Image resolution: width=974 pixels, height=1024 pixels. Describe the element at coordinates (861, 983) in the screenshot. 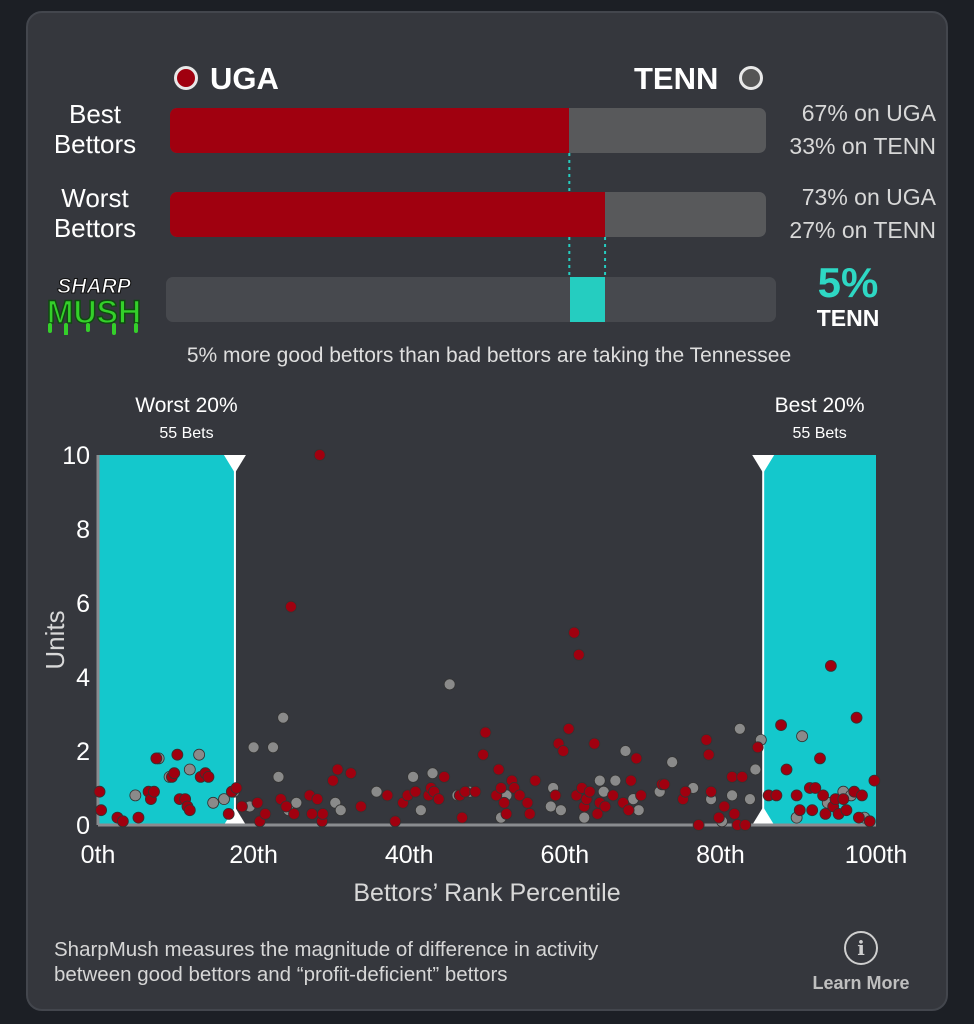

I see `learn-more-label: Learn More` at that location.